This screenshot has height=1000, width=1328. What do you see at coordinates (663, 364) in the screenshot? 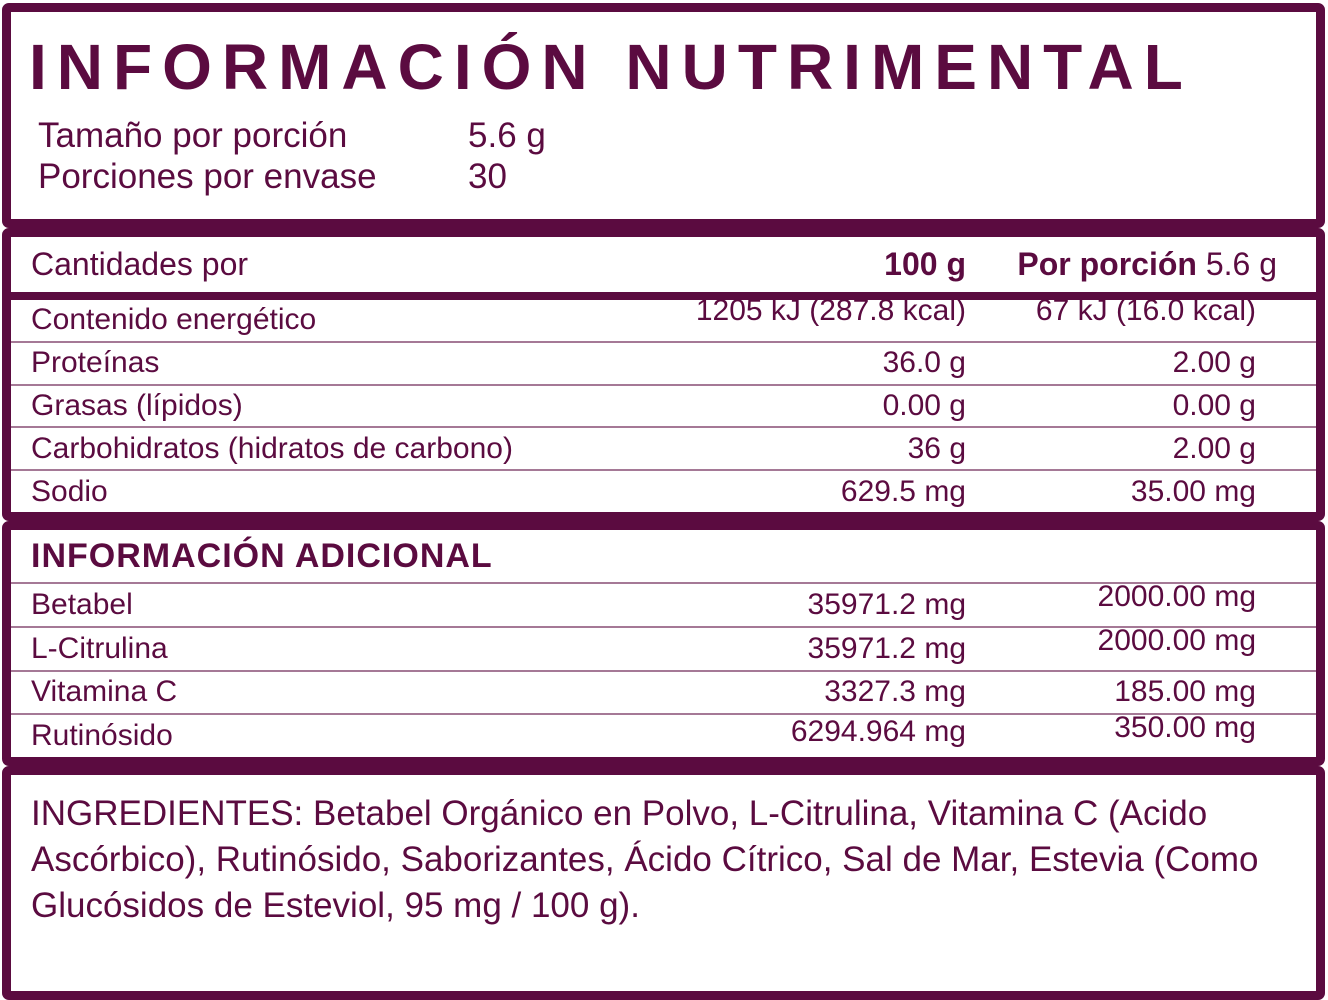
I see `table-row: Proteínas 36.0 g 2.00 g` at bounding box center [663, 364].